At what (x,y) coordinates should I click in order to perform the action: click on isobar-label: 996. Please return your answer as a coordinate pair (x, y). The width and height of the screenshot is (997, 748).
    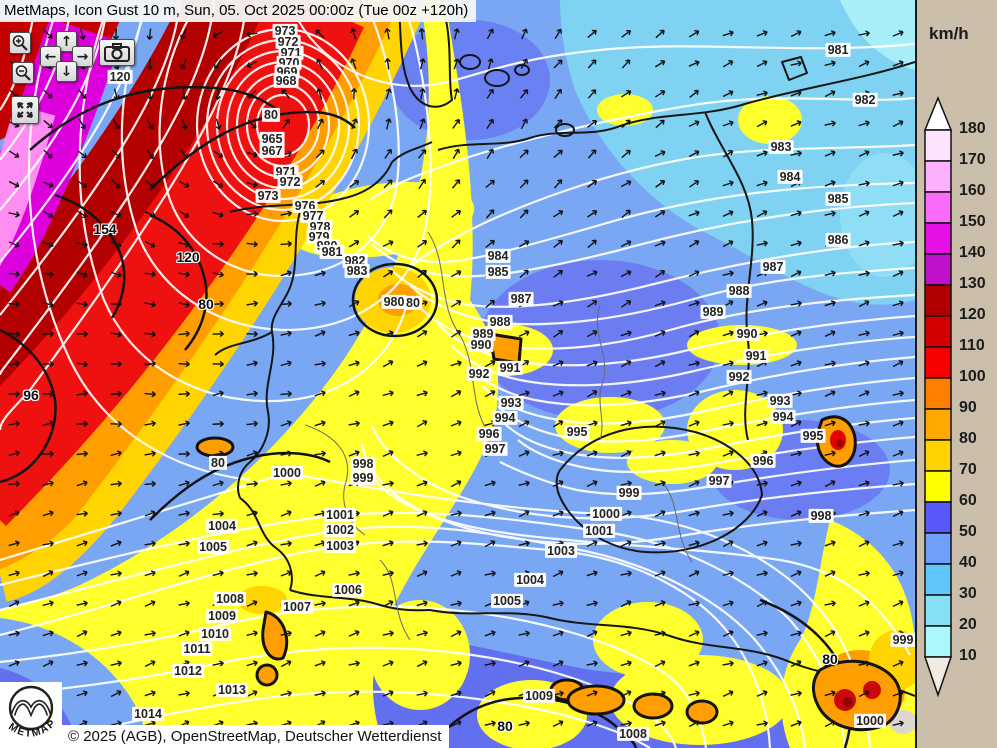
    Looking at the image, I should click on (489, 434).